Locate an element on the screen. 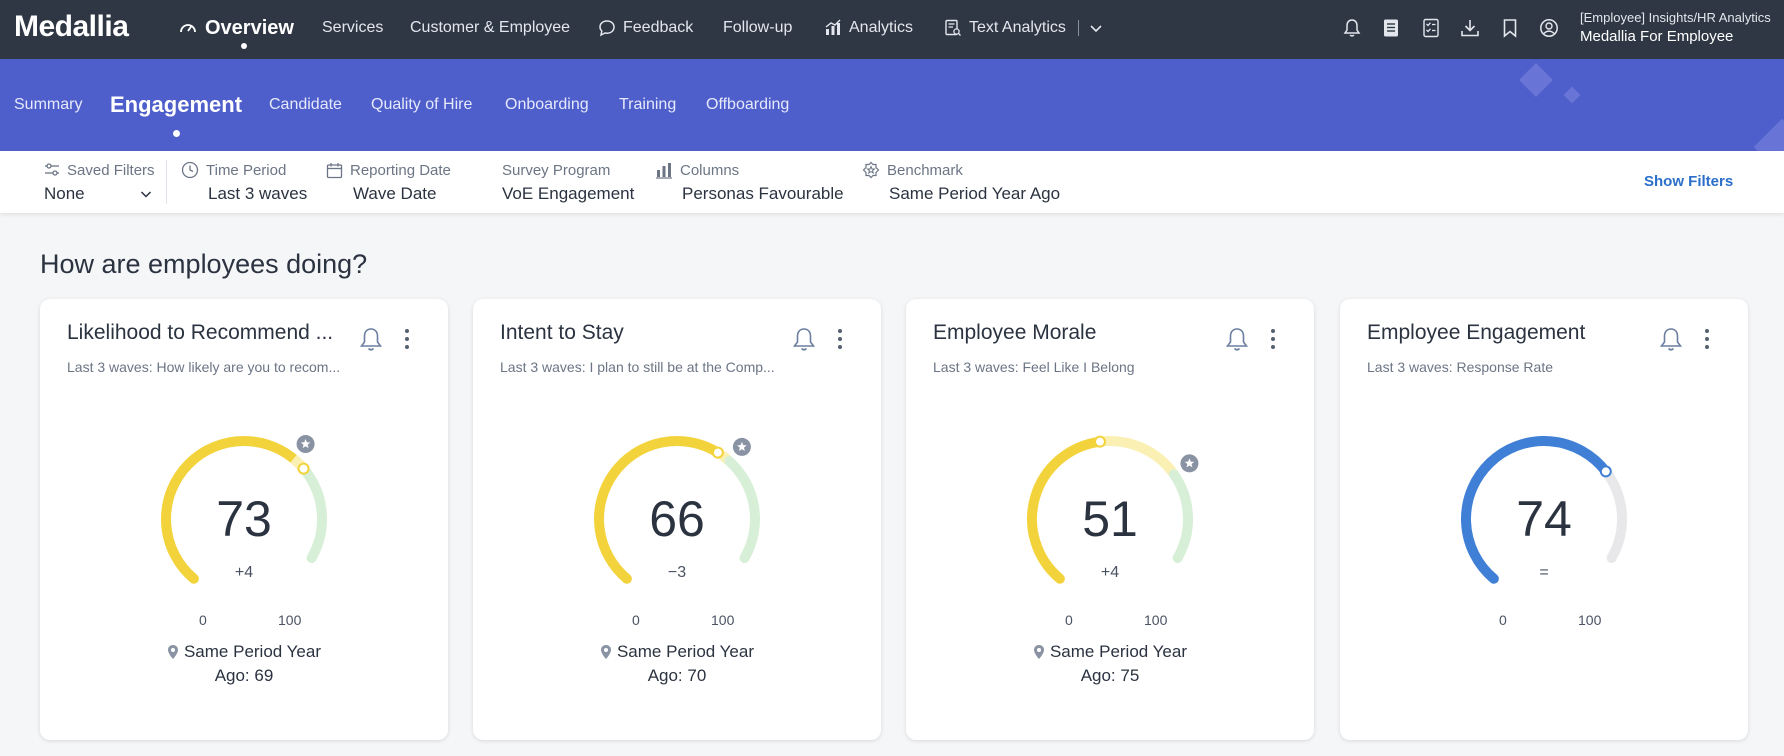 This screenshot has height=756, width=1784. column-chart-icon is located at coordinates (664, 170).